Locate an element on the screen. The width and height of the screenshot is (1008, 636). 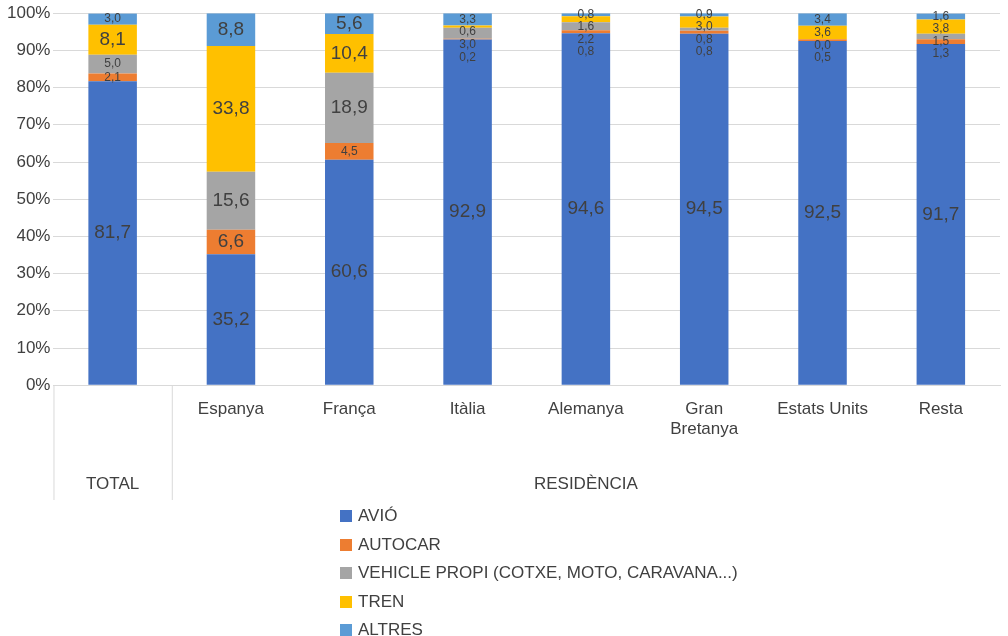
data-label: 1,6 is located at coordinates (586, 26).